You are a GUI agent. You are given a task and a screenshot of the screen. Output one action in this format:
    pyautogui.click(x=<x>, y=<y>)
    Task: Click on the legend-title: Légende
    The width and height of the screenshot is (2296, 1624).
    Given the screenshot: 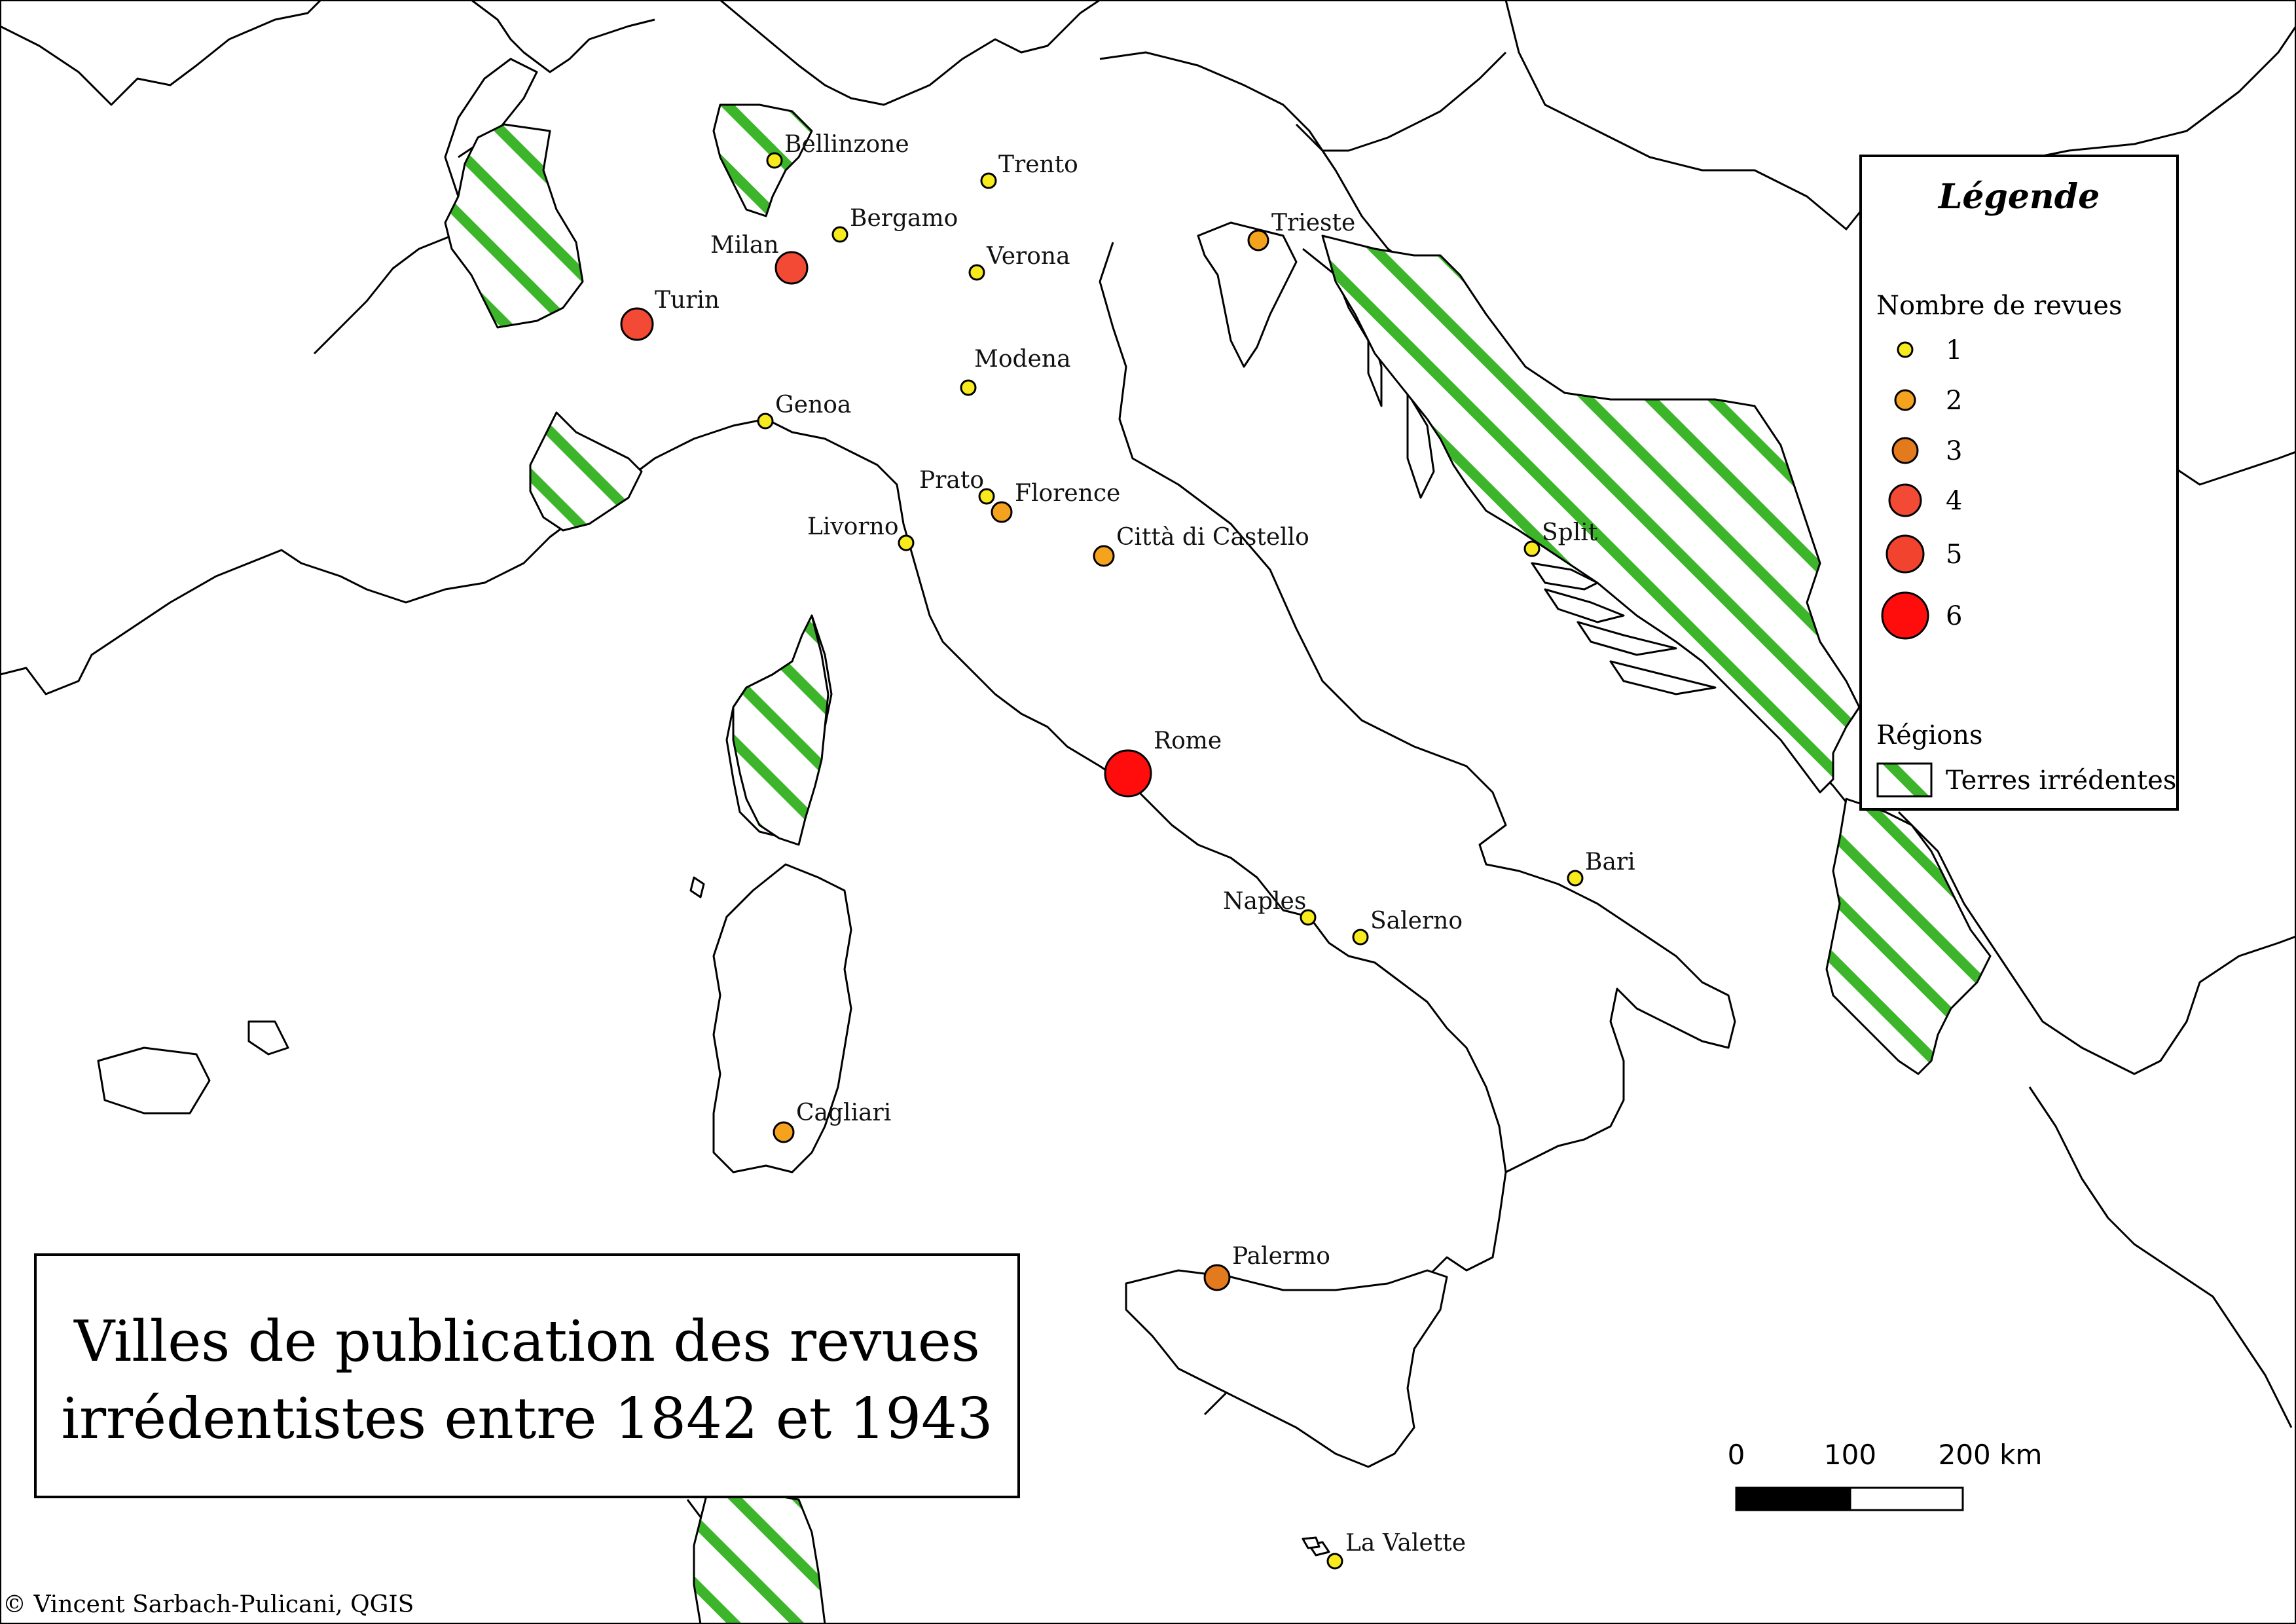 What is the action you would take?
    pyautogui.click(x=2018, y=197)
    